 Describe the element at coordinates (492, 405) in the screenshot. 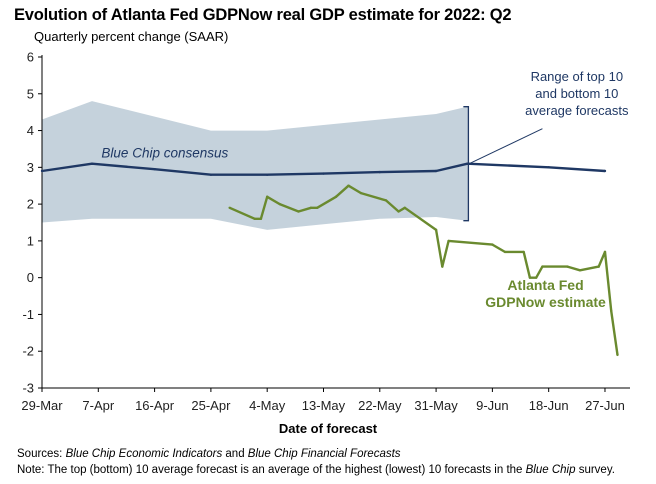

I see `x-tick-label: 9-Jun` at that location.